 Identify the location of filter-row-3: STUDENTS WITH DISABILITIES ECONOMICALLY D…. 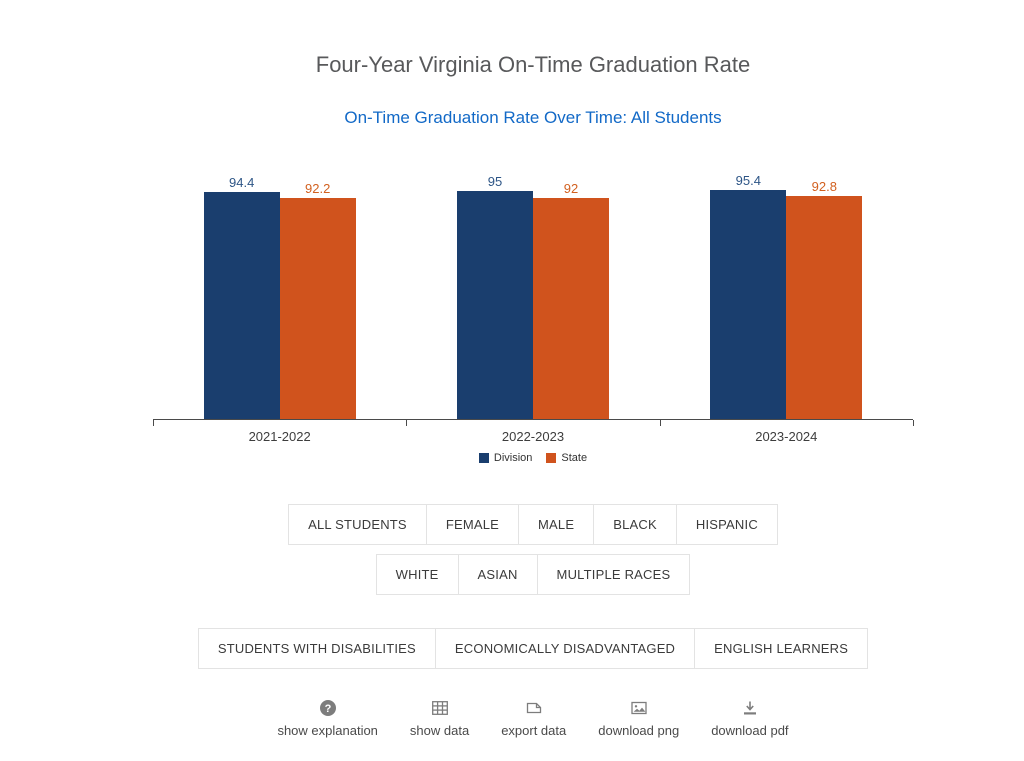
(522, 648).